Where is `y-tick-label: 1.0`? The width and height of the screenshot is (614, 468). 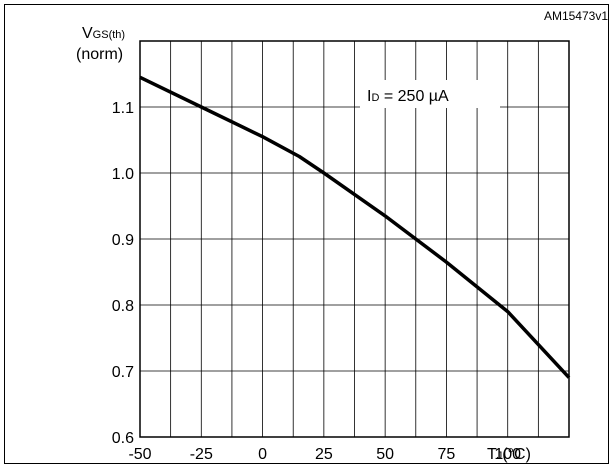
y-tick-label: 1.0 is located at coordinates (123, 174).